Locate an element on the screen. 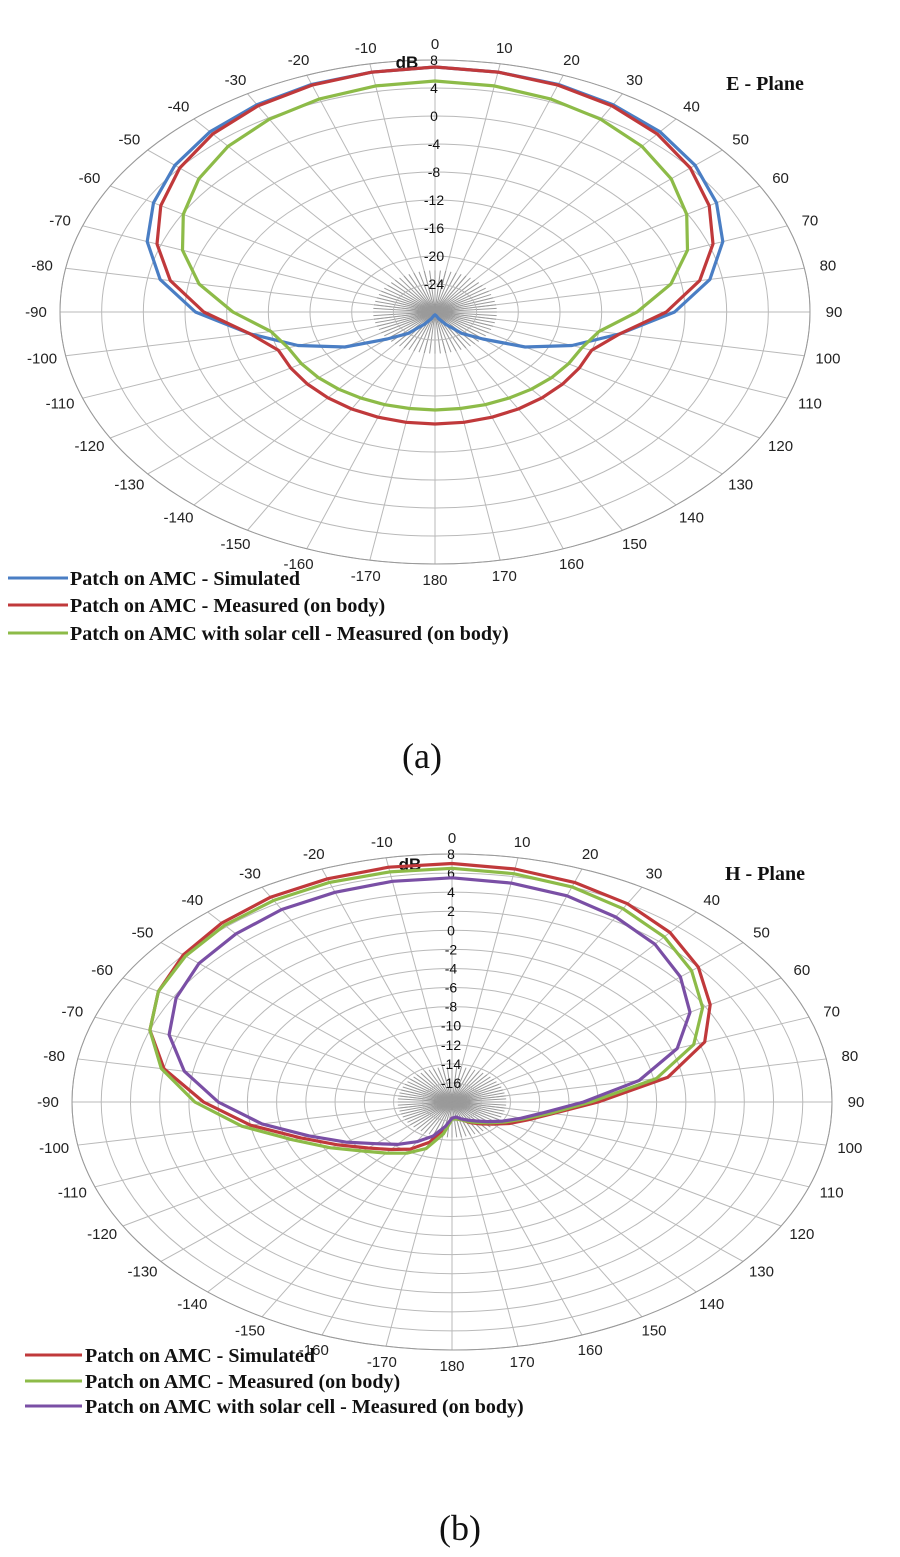  angle-tick-label: -100 is located at coordinates (42, 359).